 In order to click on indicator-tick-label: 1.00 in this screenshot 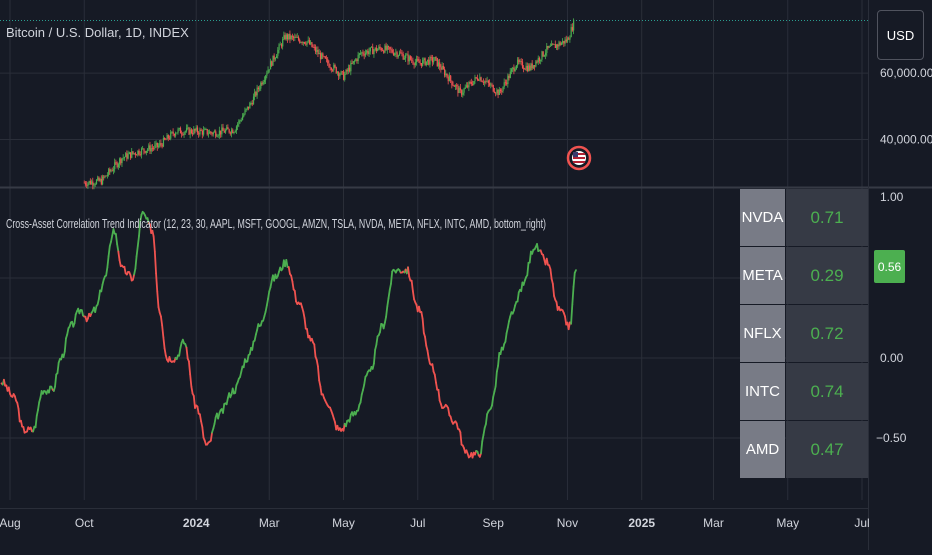, I will do `click(892, 197)`.